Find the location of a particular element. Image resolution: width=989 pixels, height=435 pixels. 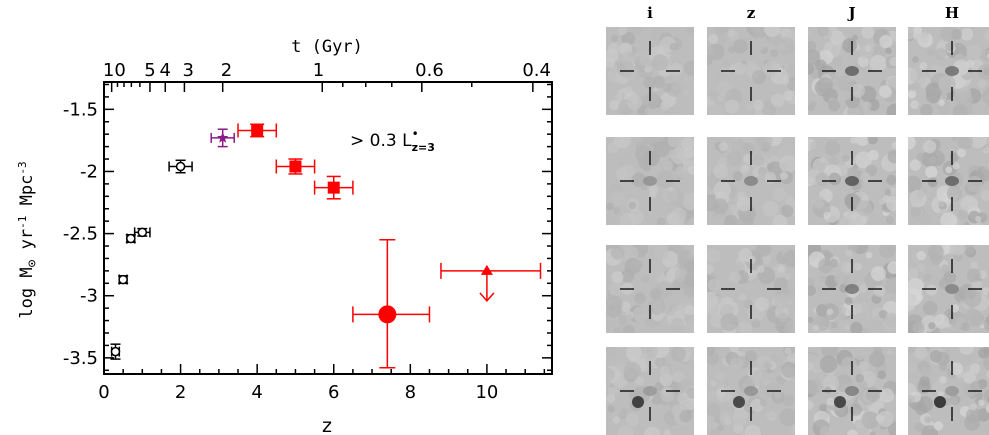

luminosity-annotation: > 0.3 L•z=3 is located at coordinates (392, 140).